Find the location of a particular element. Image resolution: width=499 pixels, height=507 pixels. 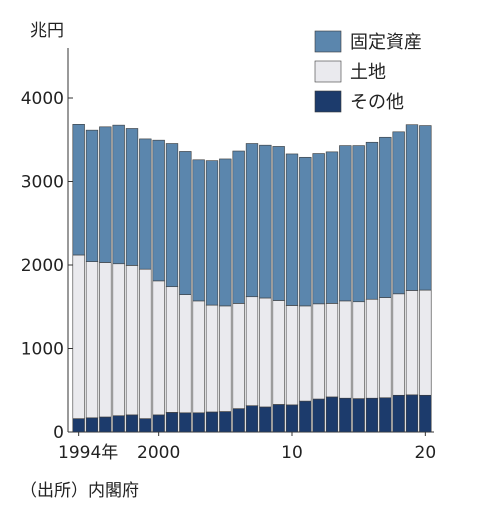

bar-2018-土地 is located at coordinates (398, 344).